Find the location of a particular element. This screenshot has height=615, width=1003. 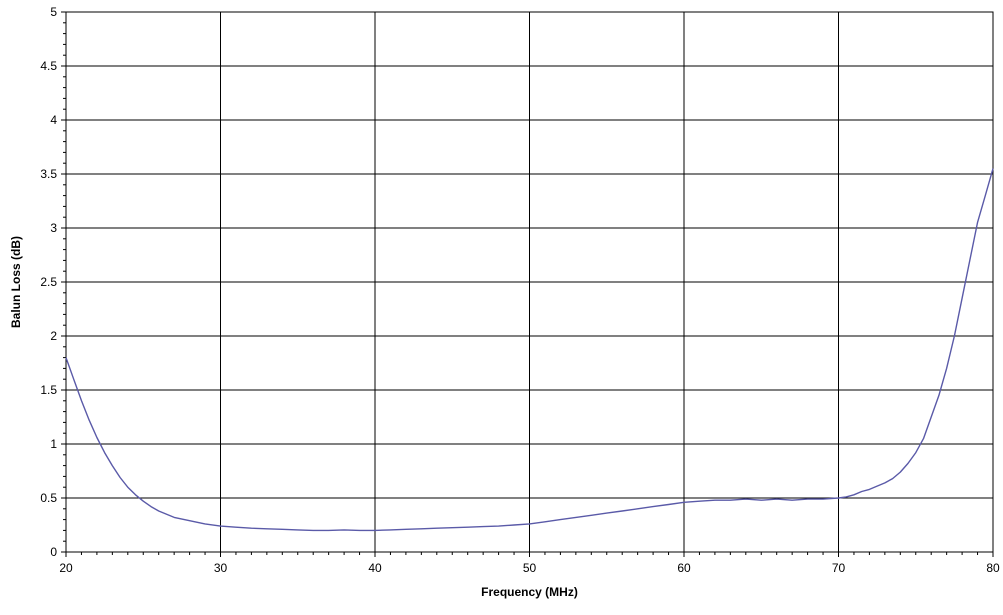

y-tick-label: 0 is located at coordinates (53, 552).